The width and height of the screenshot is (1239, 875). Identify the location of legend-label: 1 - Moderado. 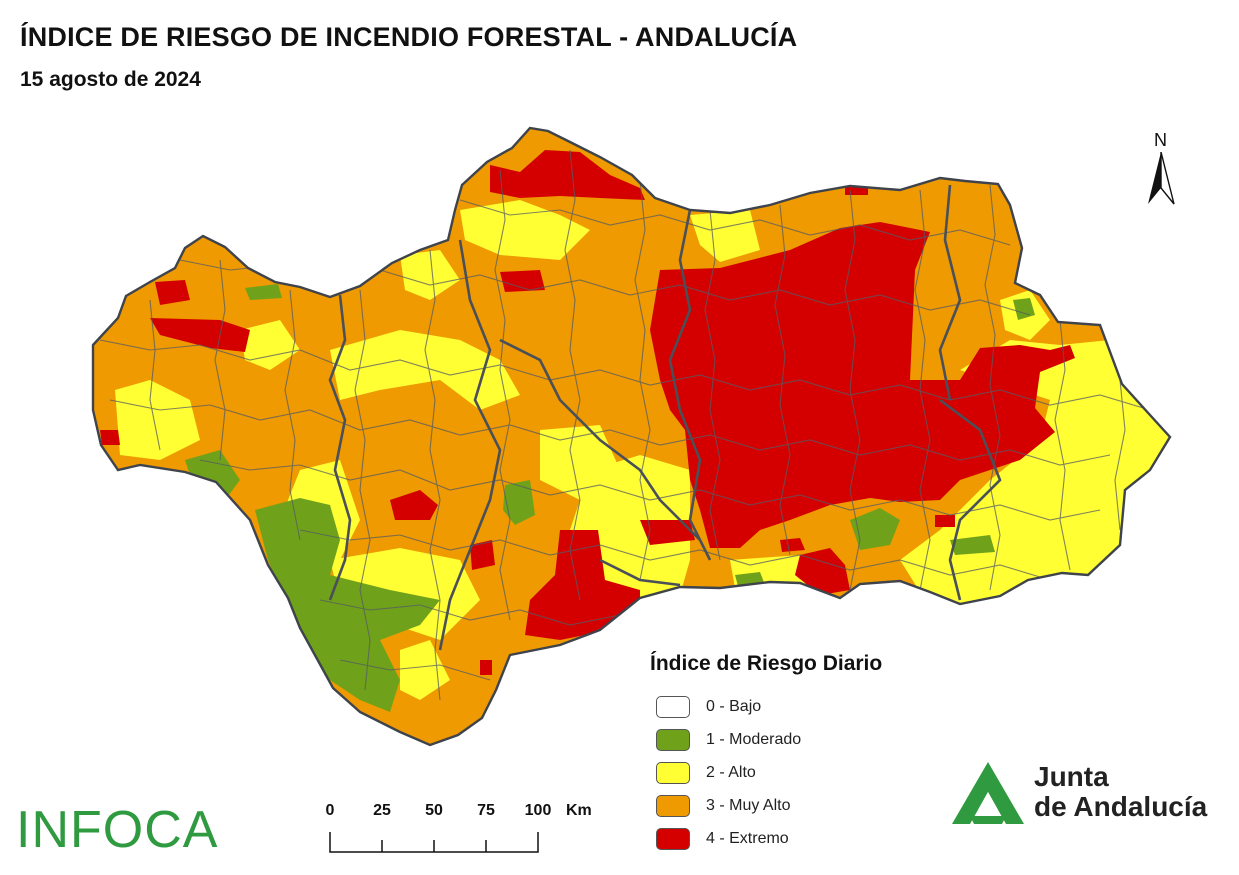
(754, 739).